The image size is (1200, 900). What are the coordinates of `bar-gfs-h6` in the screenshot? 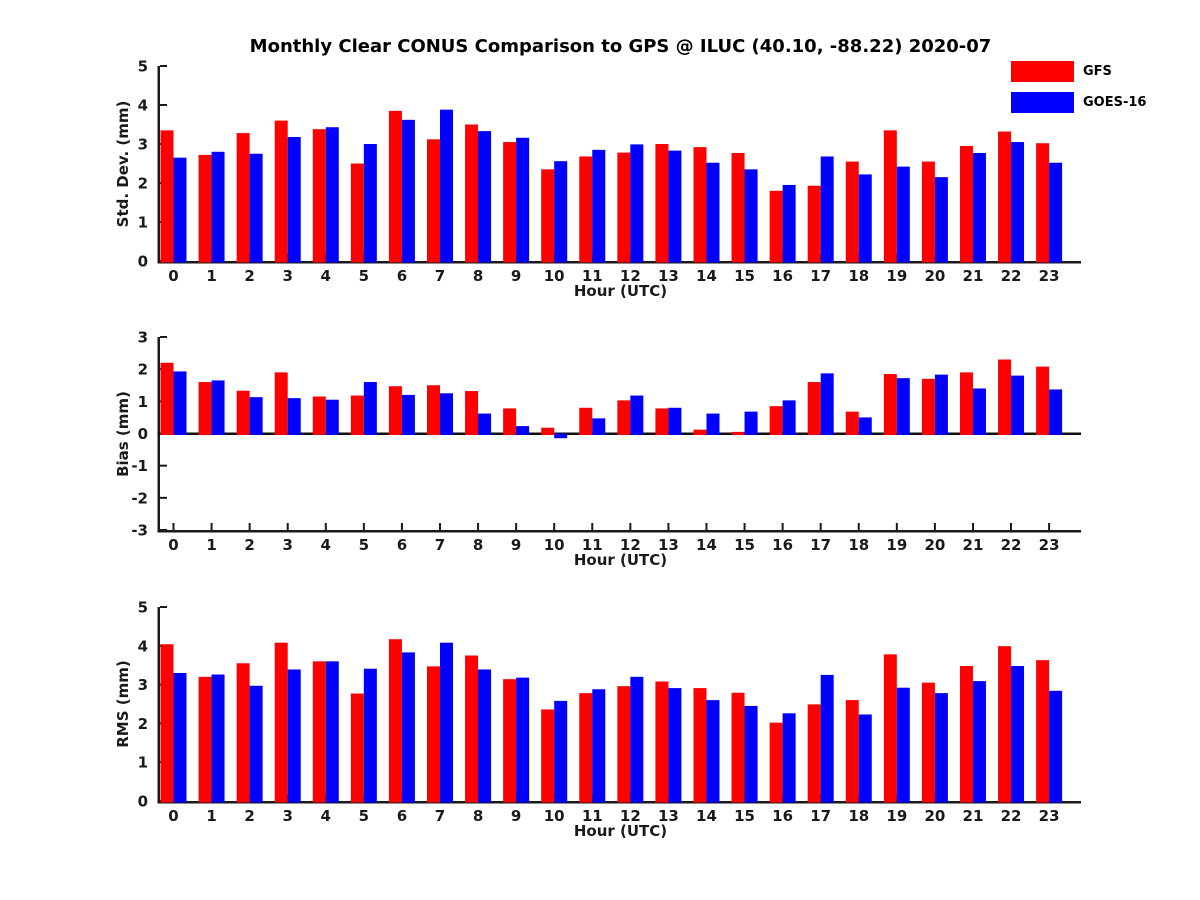 It's located at (395, 410).